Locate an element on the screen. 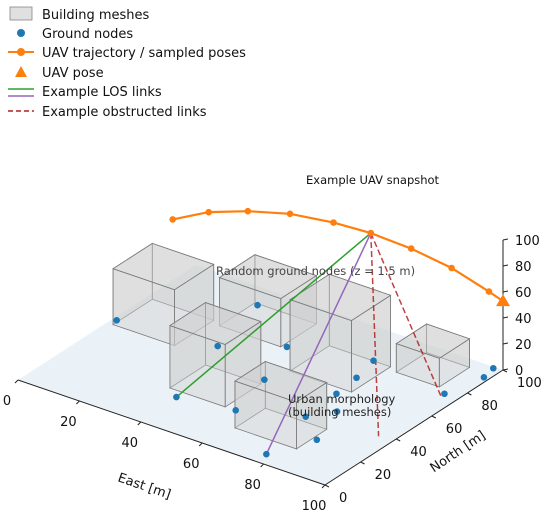 The width and height of the screenshot is (550, 525). z-tick-label: 0 is located at coordinates (519, 371).